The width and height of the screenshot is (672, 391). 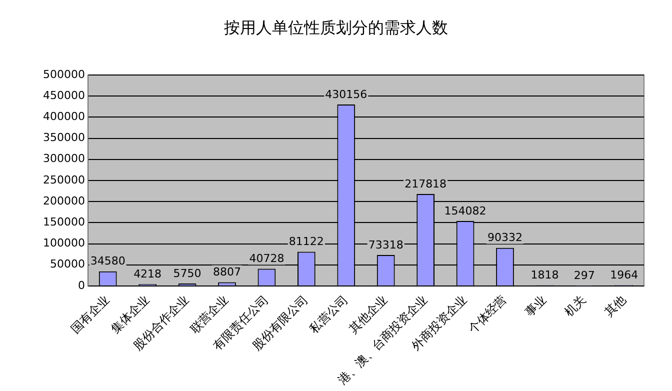 What do you see at coordinates (536, 306) in the screenshot?
I see `x-tick-label: 事业` at bounding box center [536, 306].